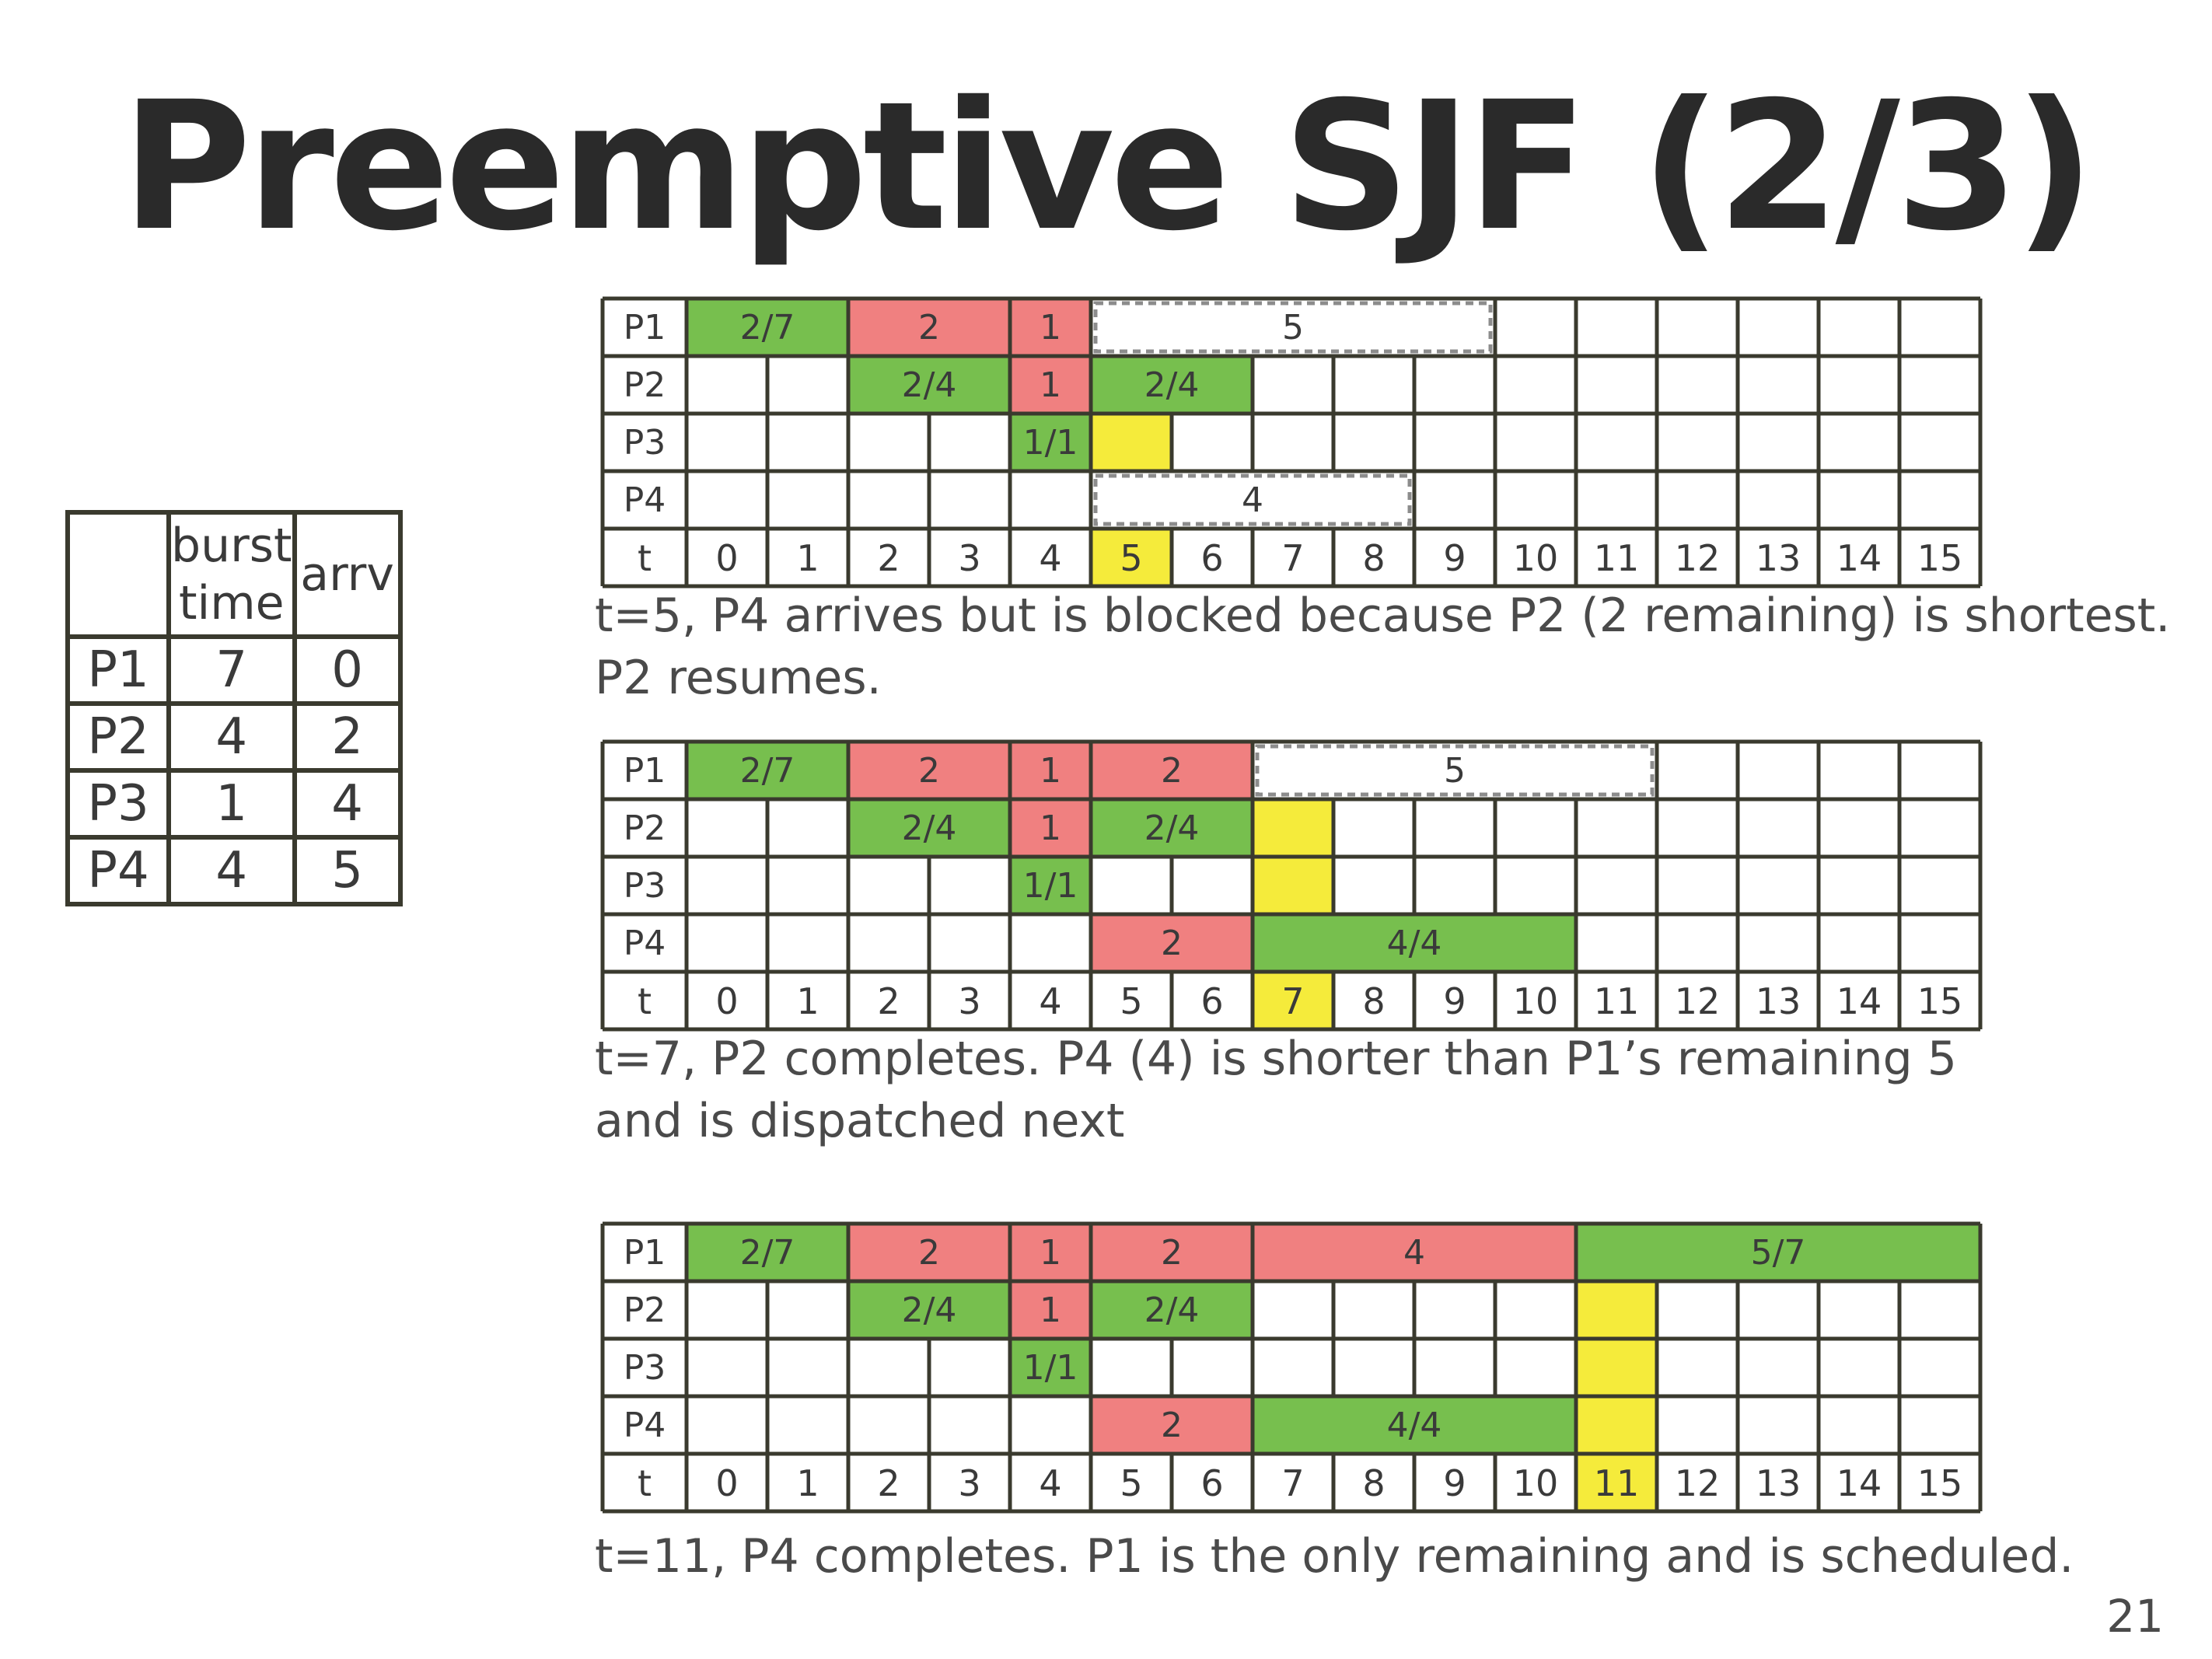  I want to click on time-tick-label: 11, so click(1617, 1001).